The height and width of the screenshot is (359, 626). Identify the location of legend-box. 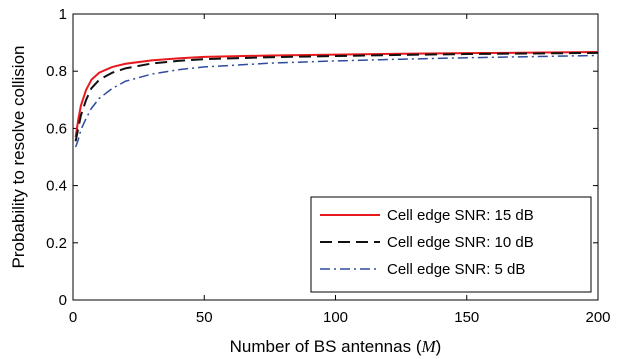
(451, 244).